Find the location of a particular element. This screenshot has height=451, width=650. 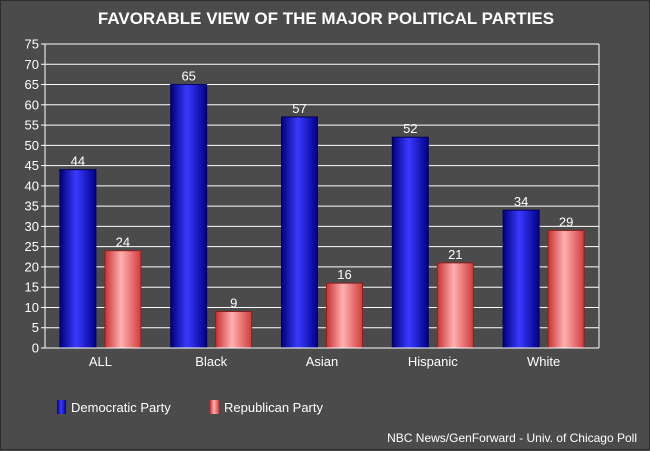

y-axis-ticks: 0 5 10 15 20 25 30 35 40 45 50 55 60 65 70 75 is located at coordinates (32, 196).